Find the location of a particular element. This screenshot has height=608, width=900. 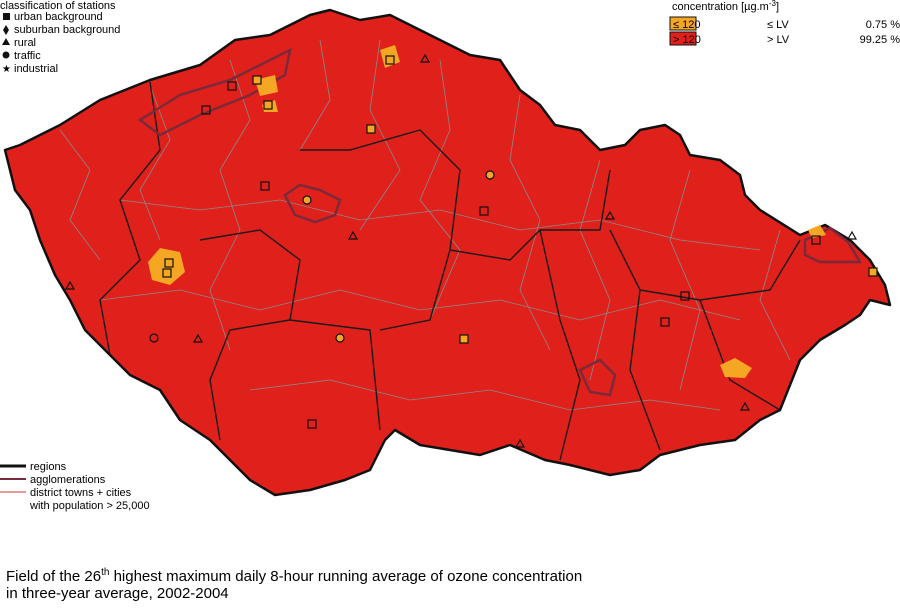

legend-item: district towns + cities is located at coordinates (81, 493).